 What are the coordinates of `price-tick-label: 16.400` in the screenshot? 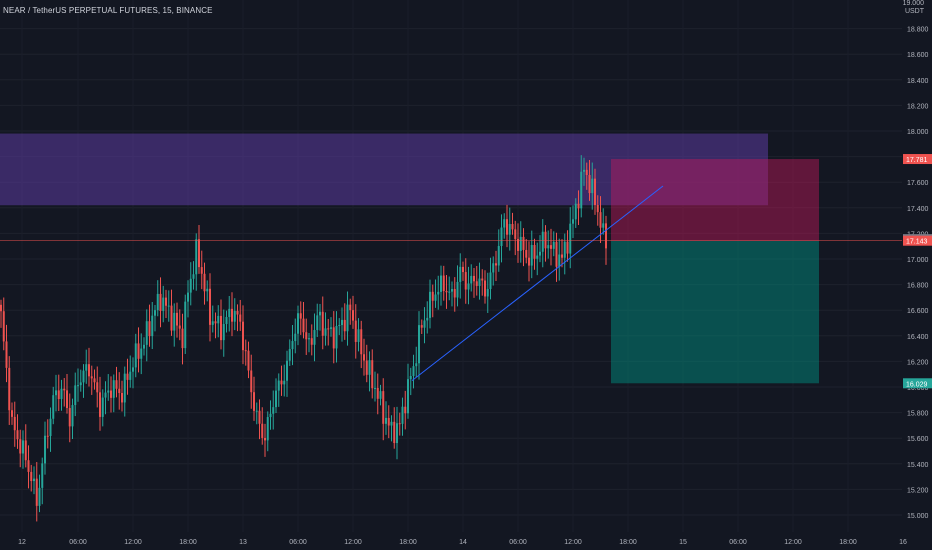 It's located at (918, 337).